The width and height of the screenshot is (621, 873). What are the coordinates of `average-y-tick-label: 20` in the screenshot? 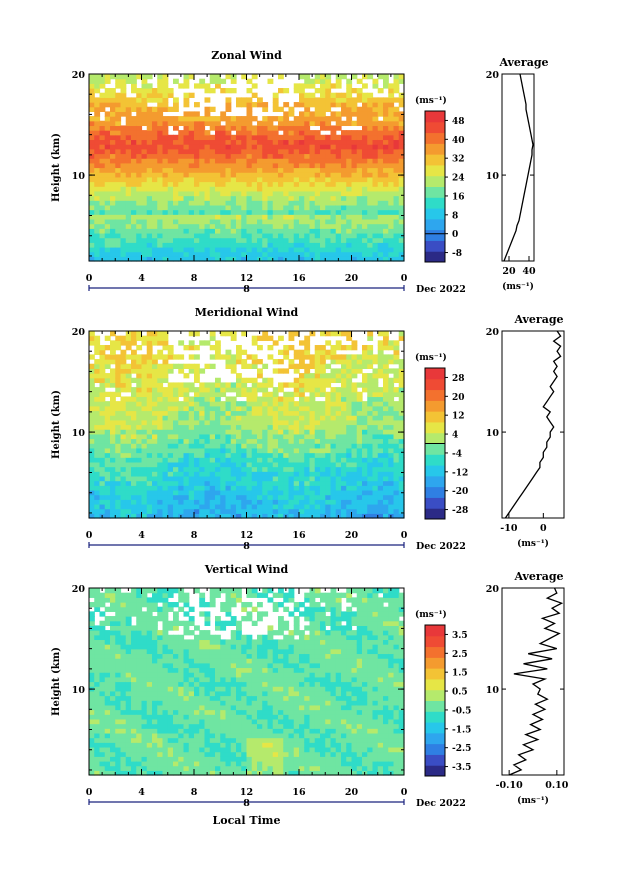 It's located at (493, 332).